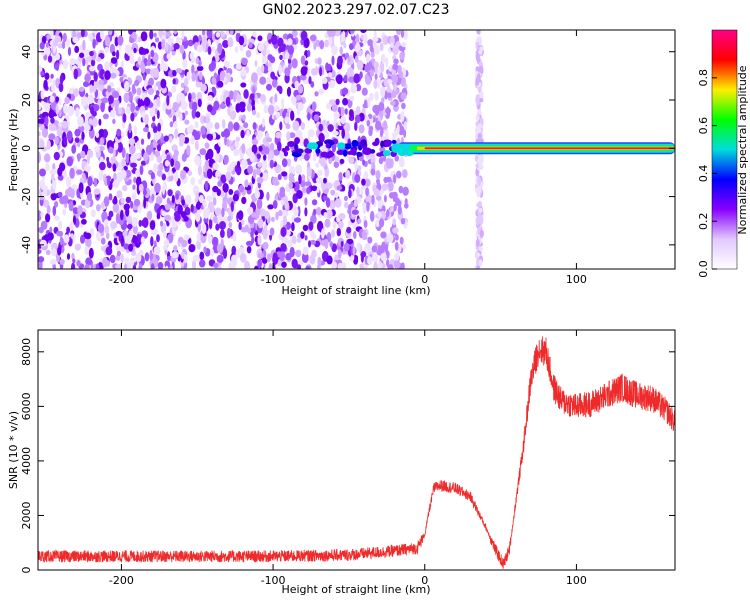 This screenshot has width=750, height=604. Describe the element at coordinates (549, 148) in the screenshot. I see `tone-band-core` at that location.